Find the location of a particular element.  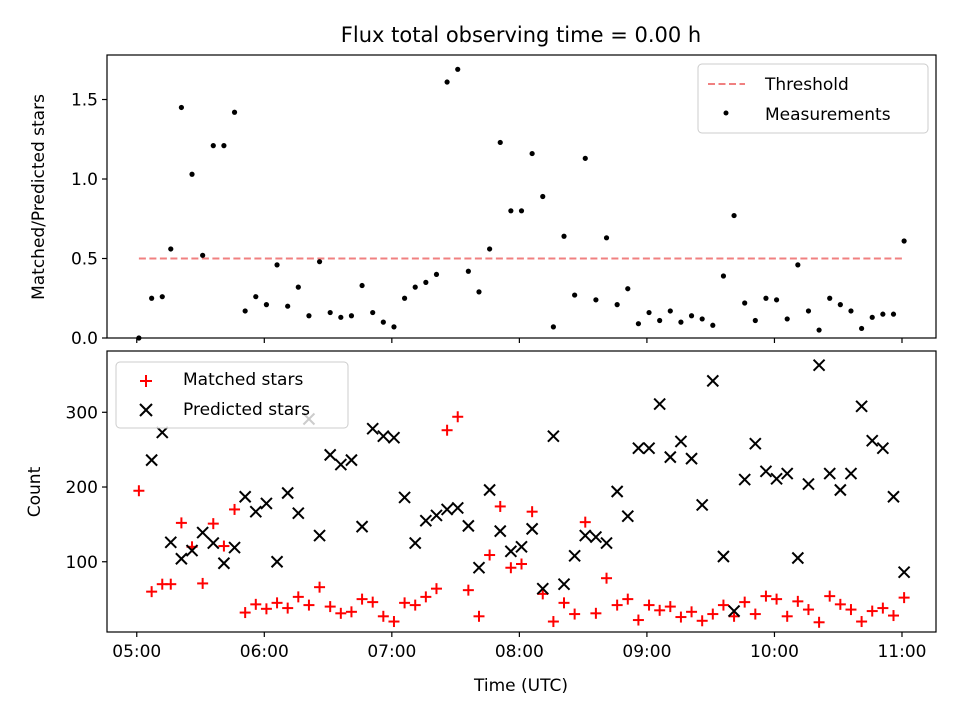

ratio-y-tick-label: 0.5 is located at coordinates (84, 260).